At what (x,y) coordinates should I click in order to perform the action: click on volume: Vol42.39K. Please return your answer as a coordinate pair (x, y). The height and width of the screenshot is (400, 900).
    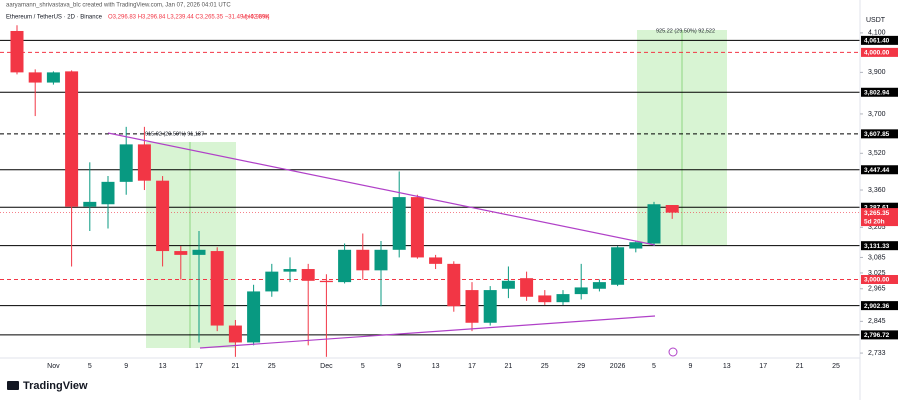
    Looking at the image, I should click on (255, 18).